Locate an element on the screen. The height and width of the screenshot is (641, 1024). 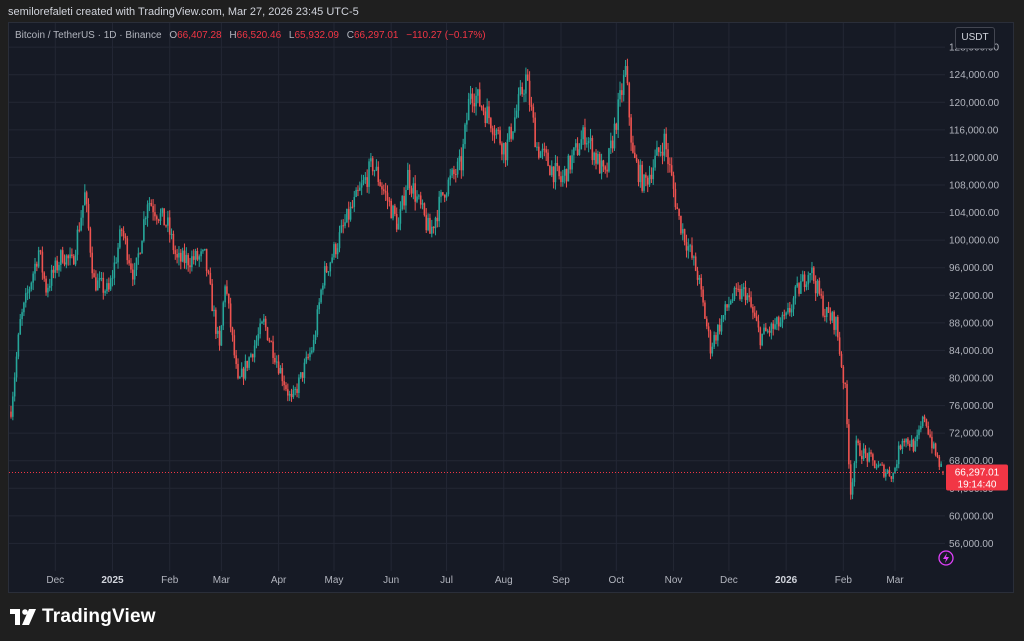
y-tick-label: 84,000.00 is located at coordinates (971, 351).